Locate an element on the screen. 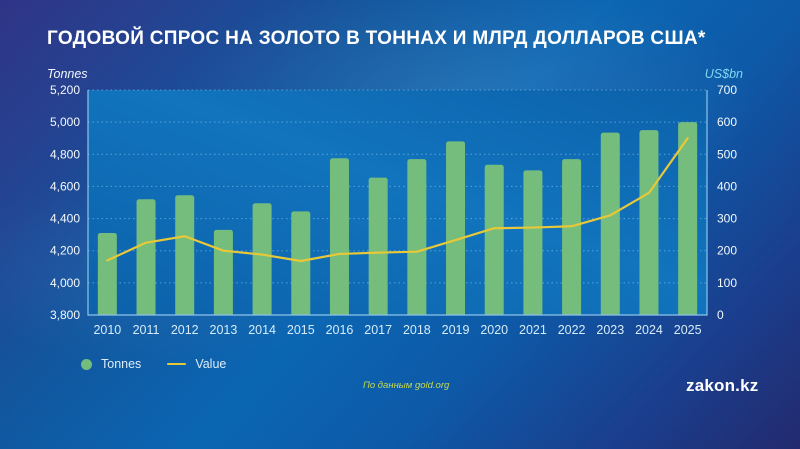 The height and width of the screenshot is (449, 800). right-axis-tick-label: 200 is located at coordinates (727, 251).